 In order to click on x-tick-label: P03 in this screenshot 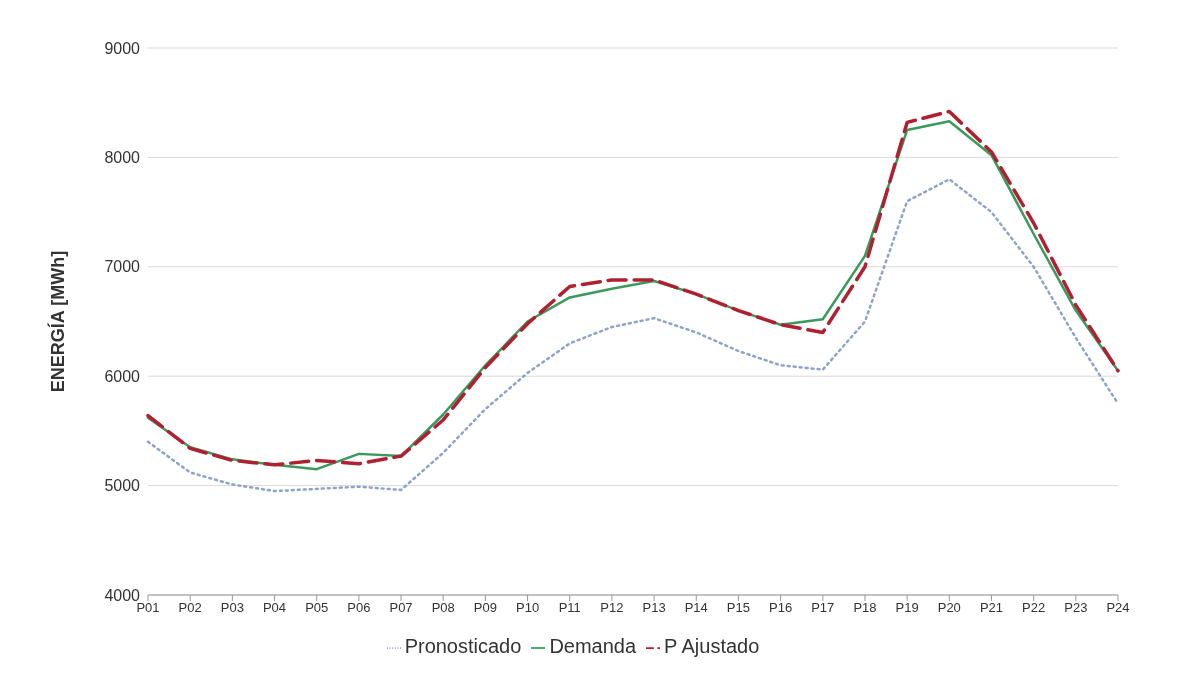, I will do `click(232, 608)`.